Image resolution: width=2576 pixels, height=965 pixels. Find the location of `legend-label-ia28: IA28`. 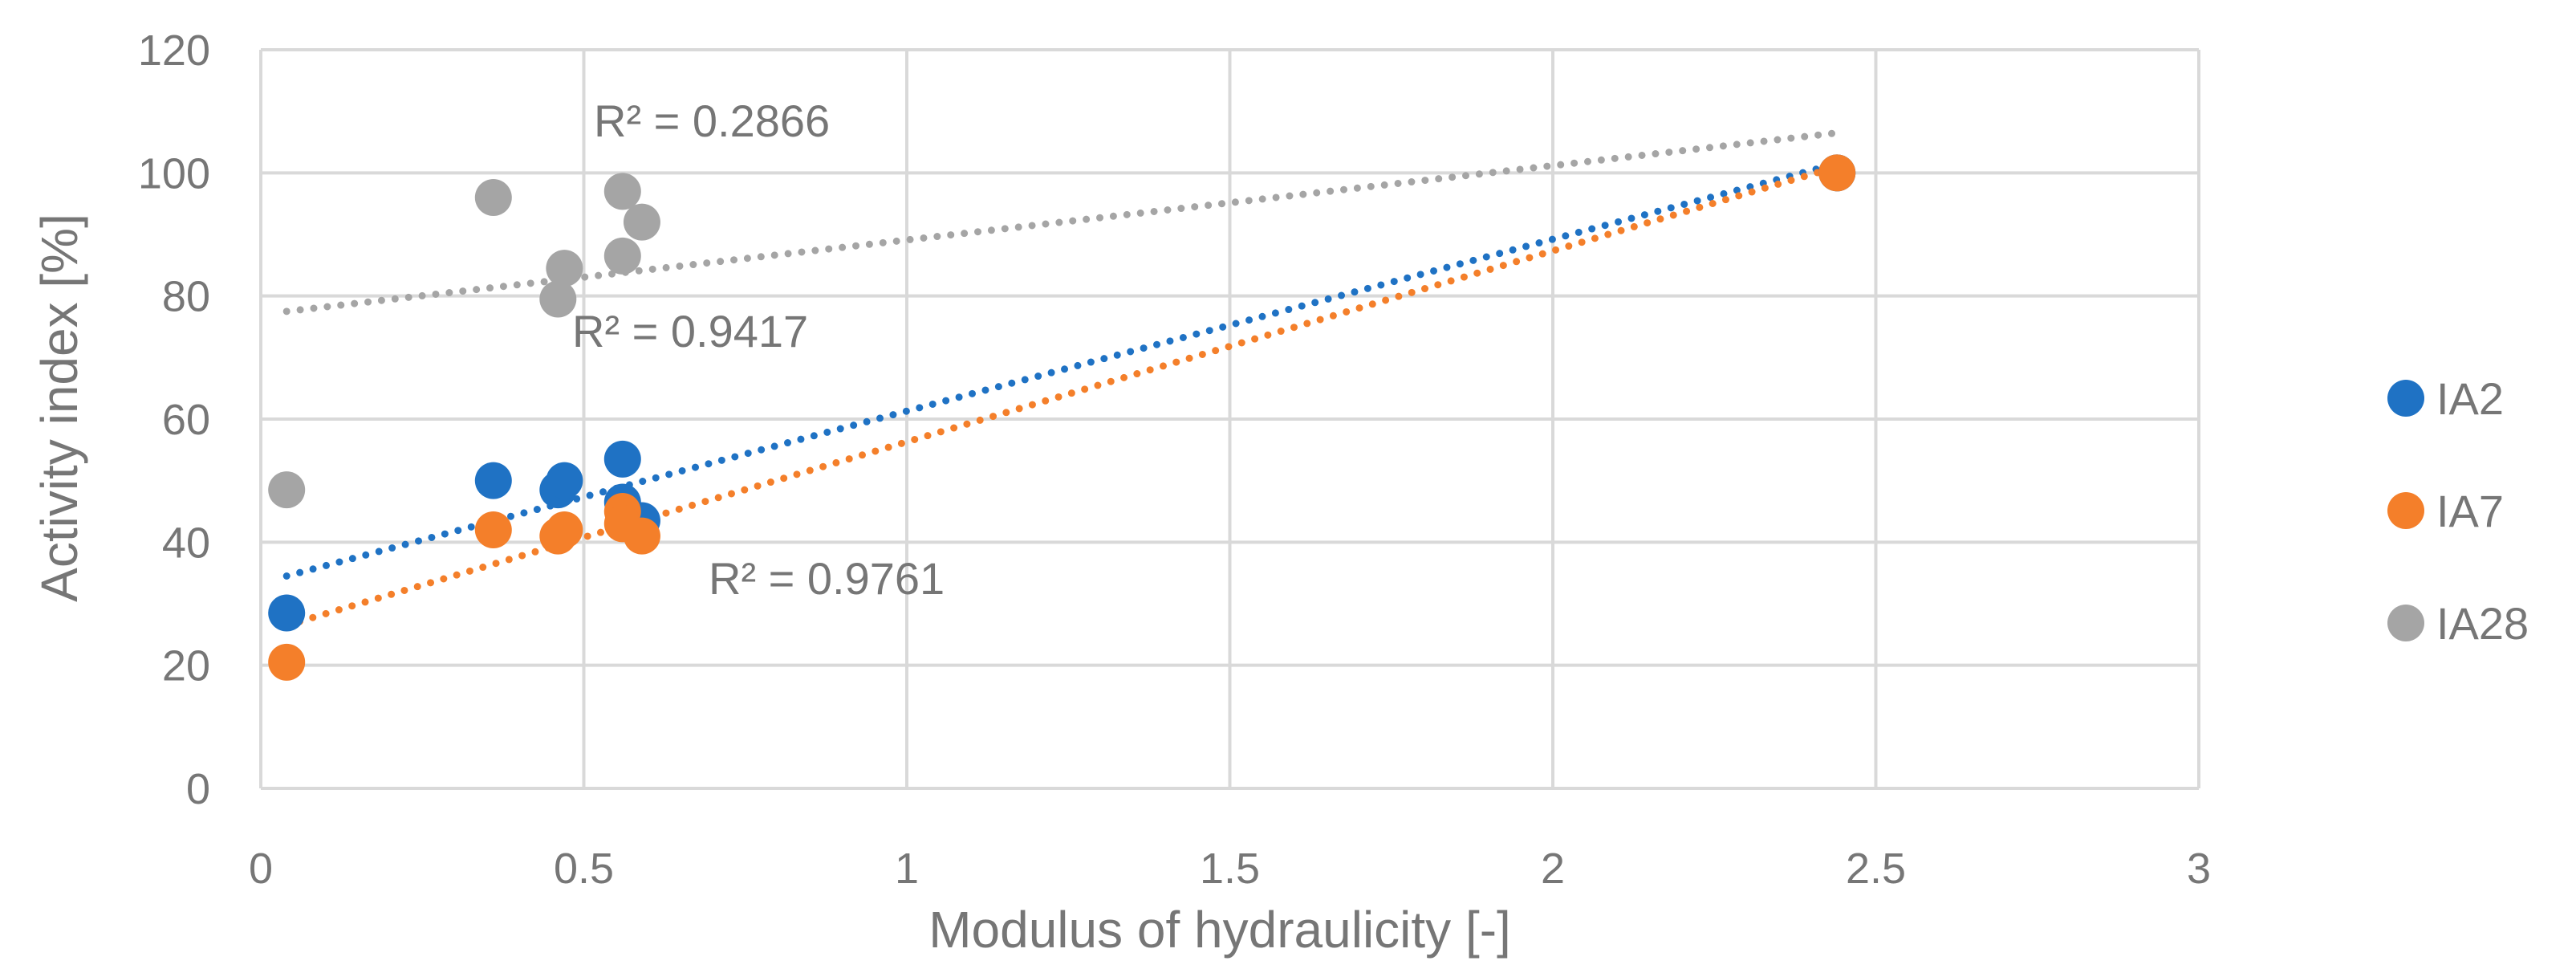

legend-label-ia28: IA28 is located at coordinates (2482, 623).